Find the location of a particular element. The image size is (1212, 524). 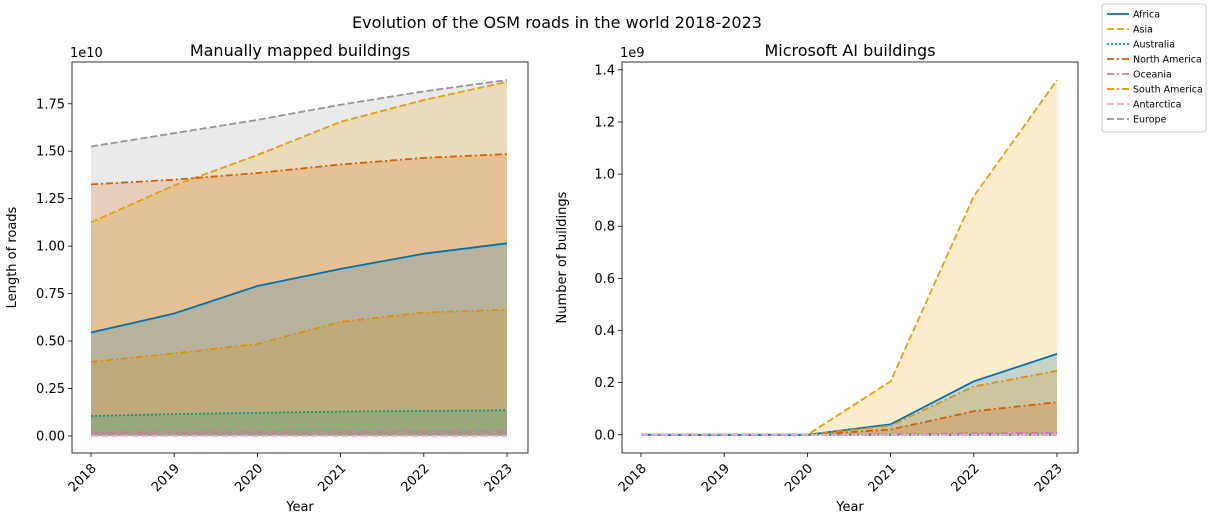

legend-item: Antarctica is located at coordinates (1144, 105).